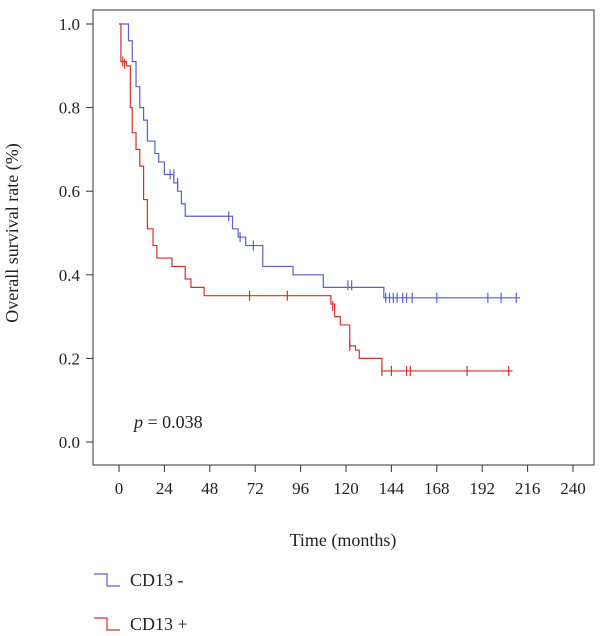 This screenshot has height=636, width=600. I want to click on x-tick-label: 144, so click(392, 488).